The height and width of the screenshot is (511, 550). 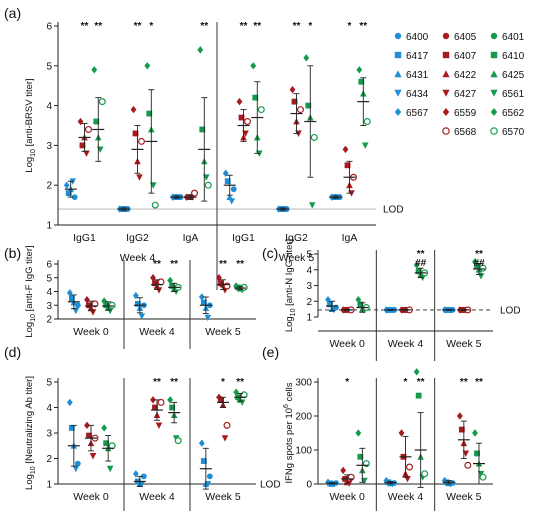 What do you see at coordinates (12, 13) in the screenshot?
I see `panel-label: (a)` at bounding box center [12, 13].